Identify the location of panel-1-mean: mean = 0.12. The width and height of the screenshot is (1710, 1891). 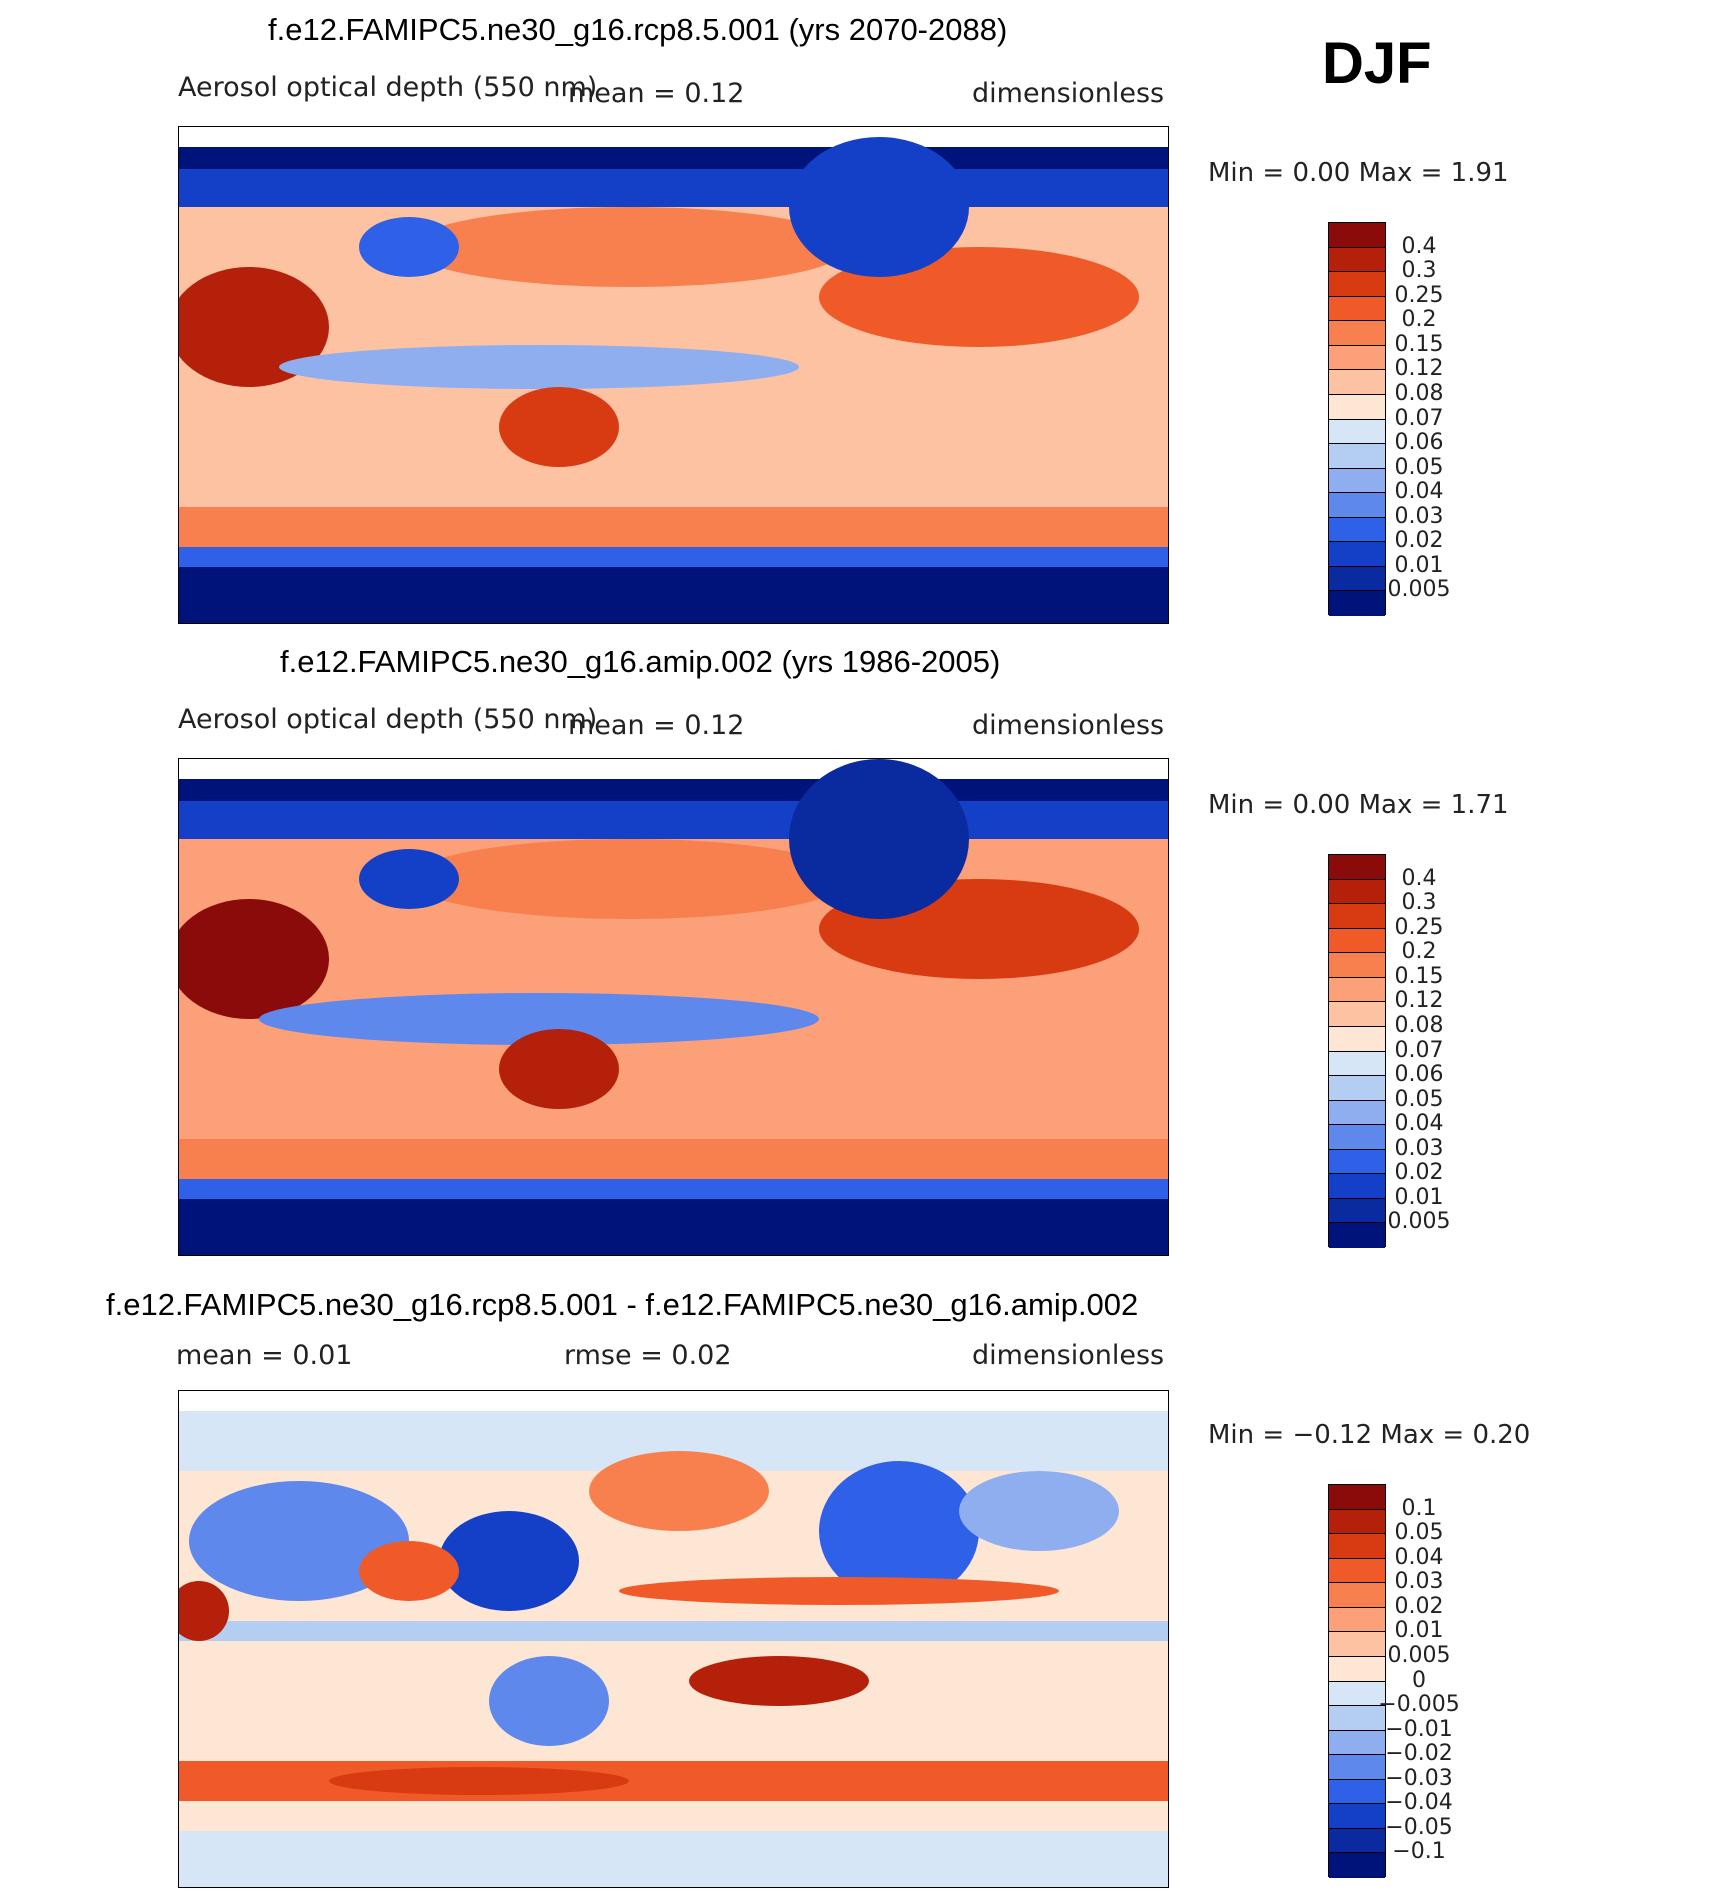
(656, 93).